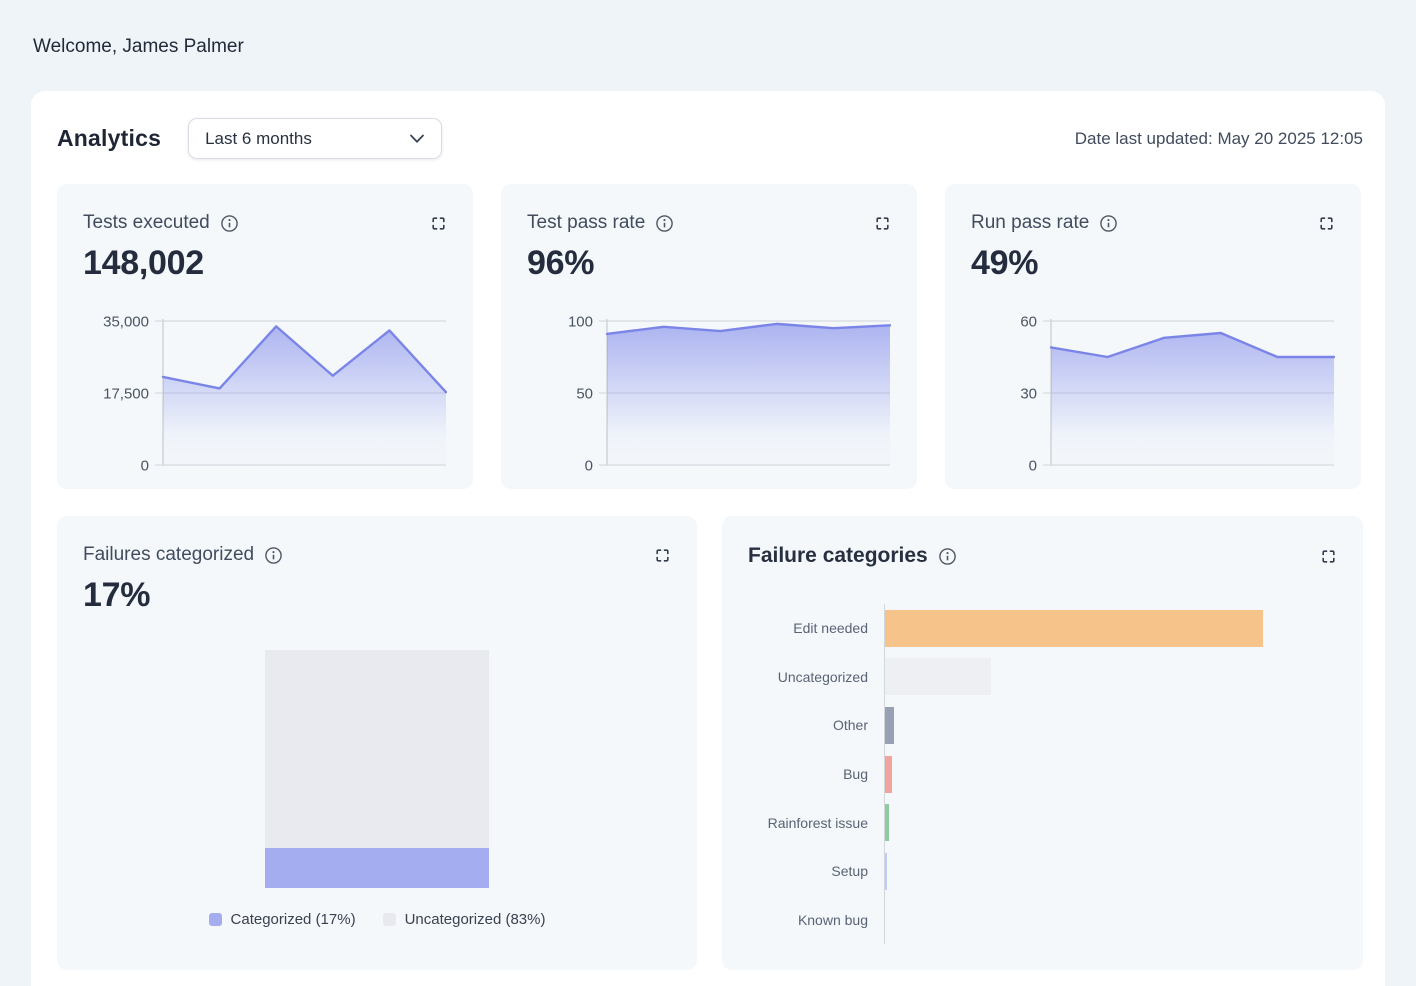  I want to click on bar-row: Uncategorized, so click(1042, 677).